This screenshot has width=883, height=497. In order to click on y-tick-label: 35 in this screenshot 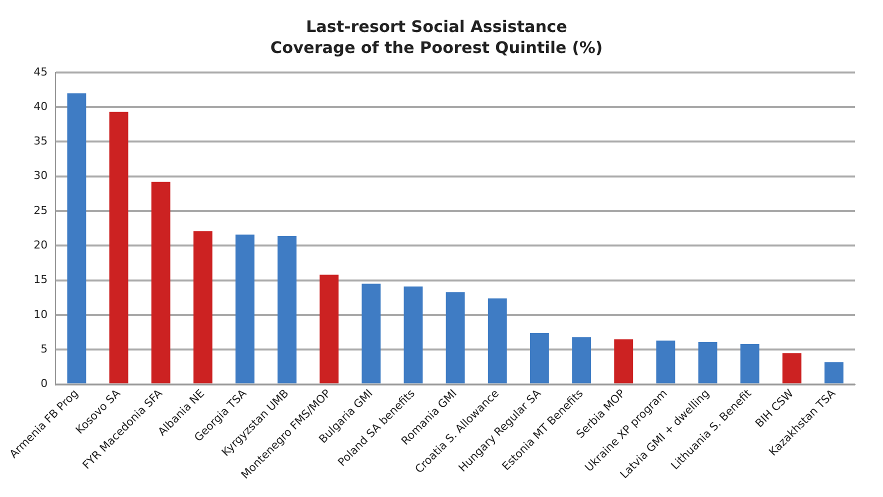, I will do `click(41, 141)`.